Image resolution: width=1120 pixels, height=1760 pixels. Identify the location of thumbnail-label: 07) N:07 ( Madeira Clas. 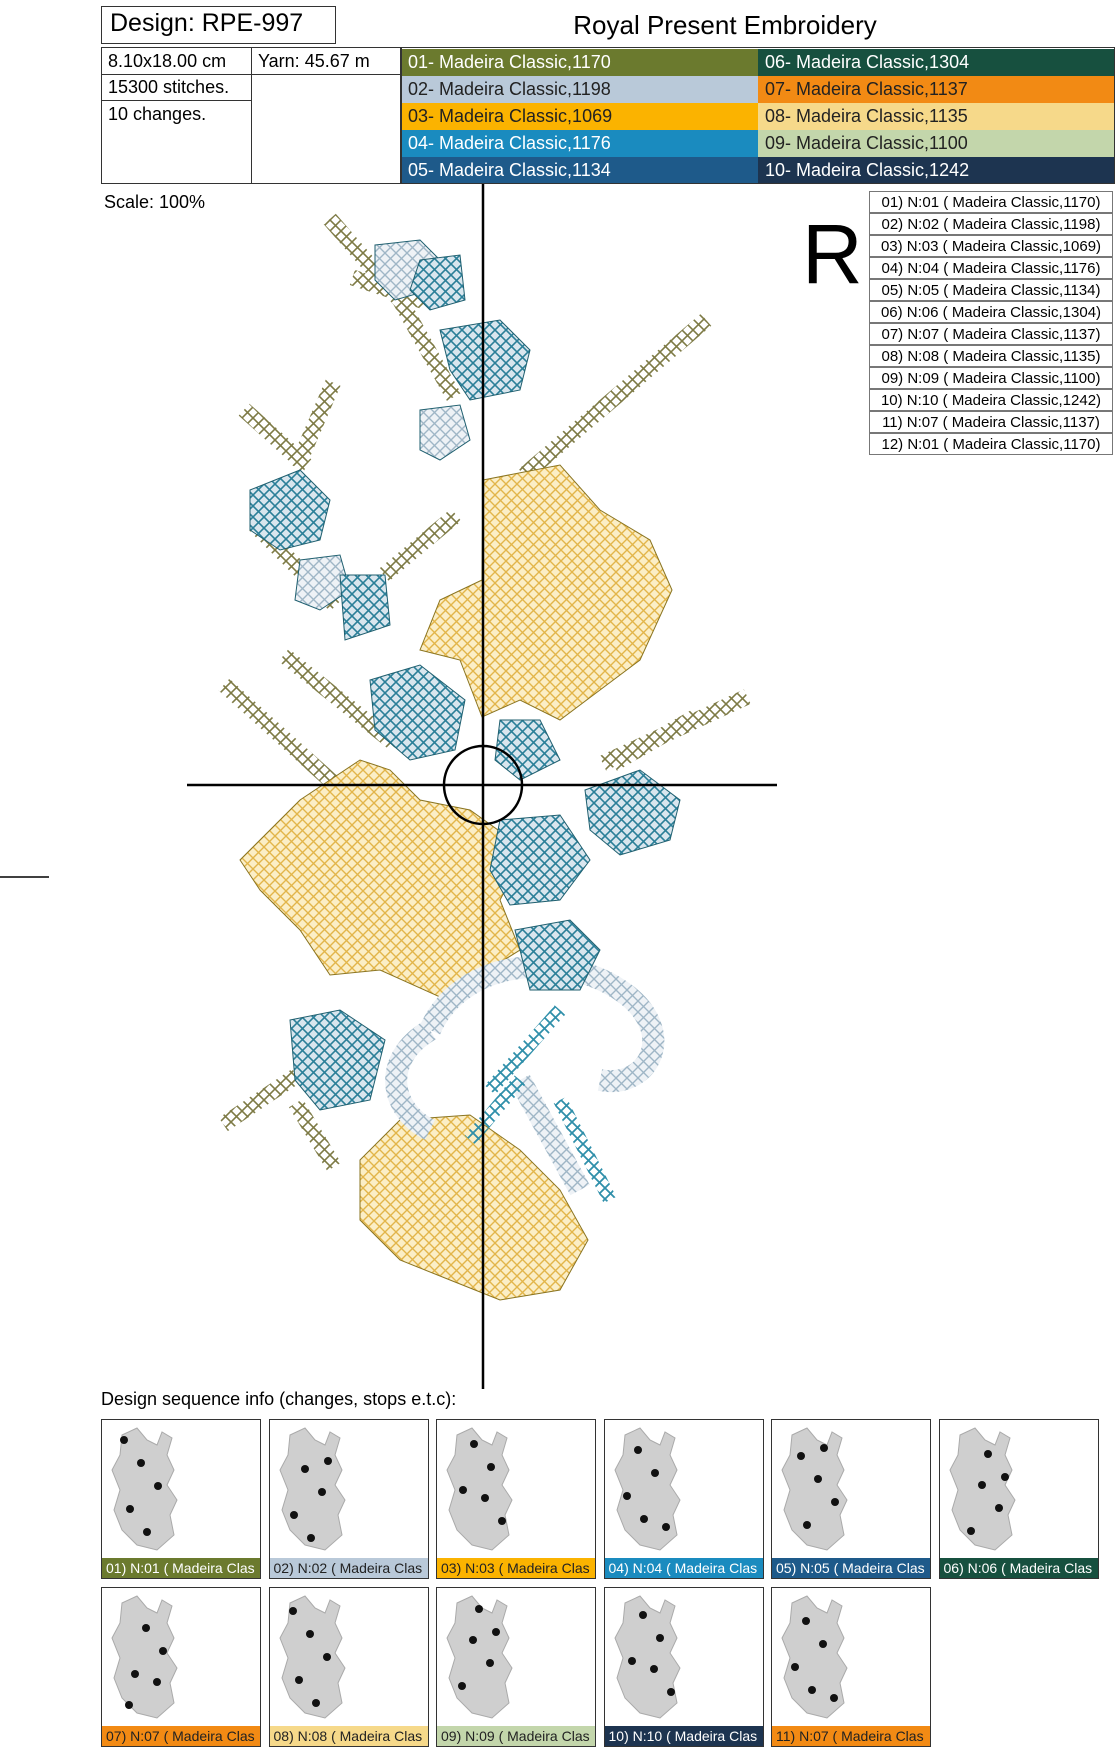
(181, 1736).